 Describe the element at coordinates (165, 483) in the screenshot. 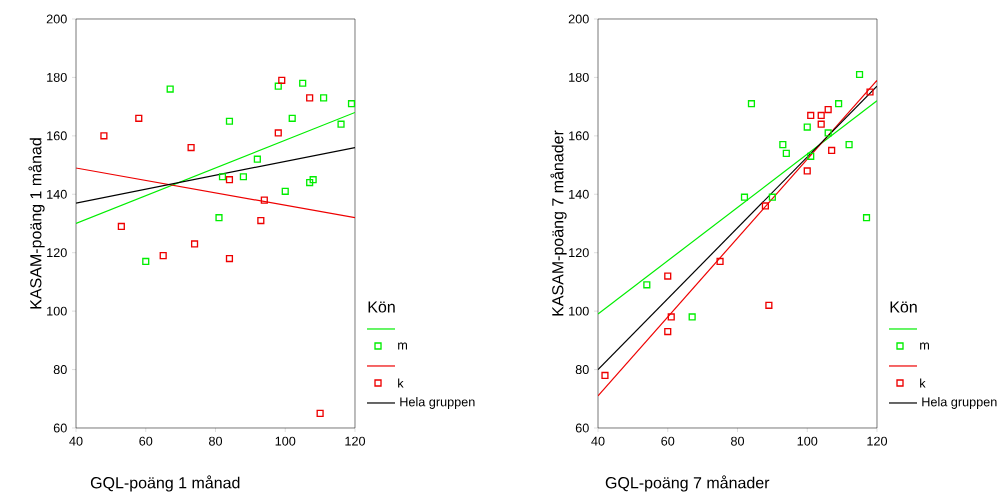

I see `x-axis-title: GQL-poäng 1 månad` at that location.